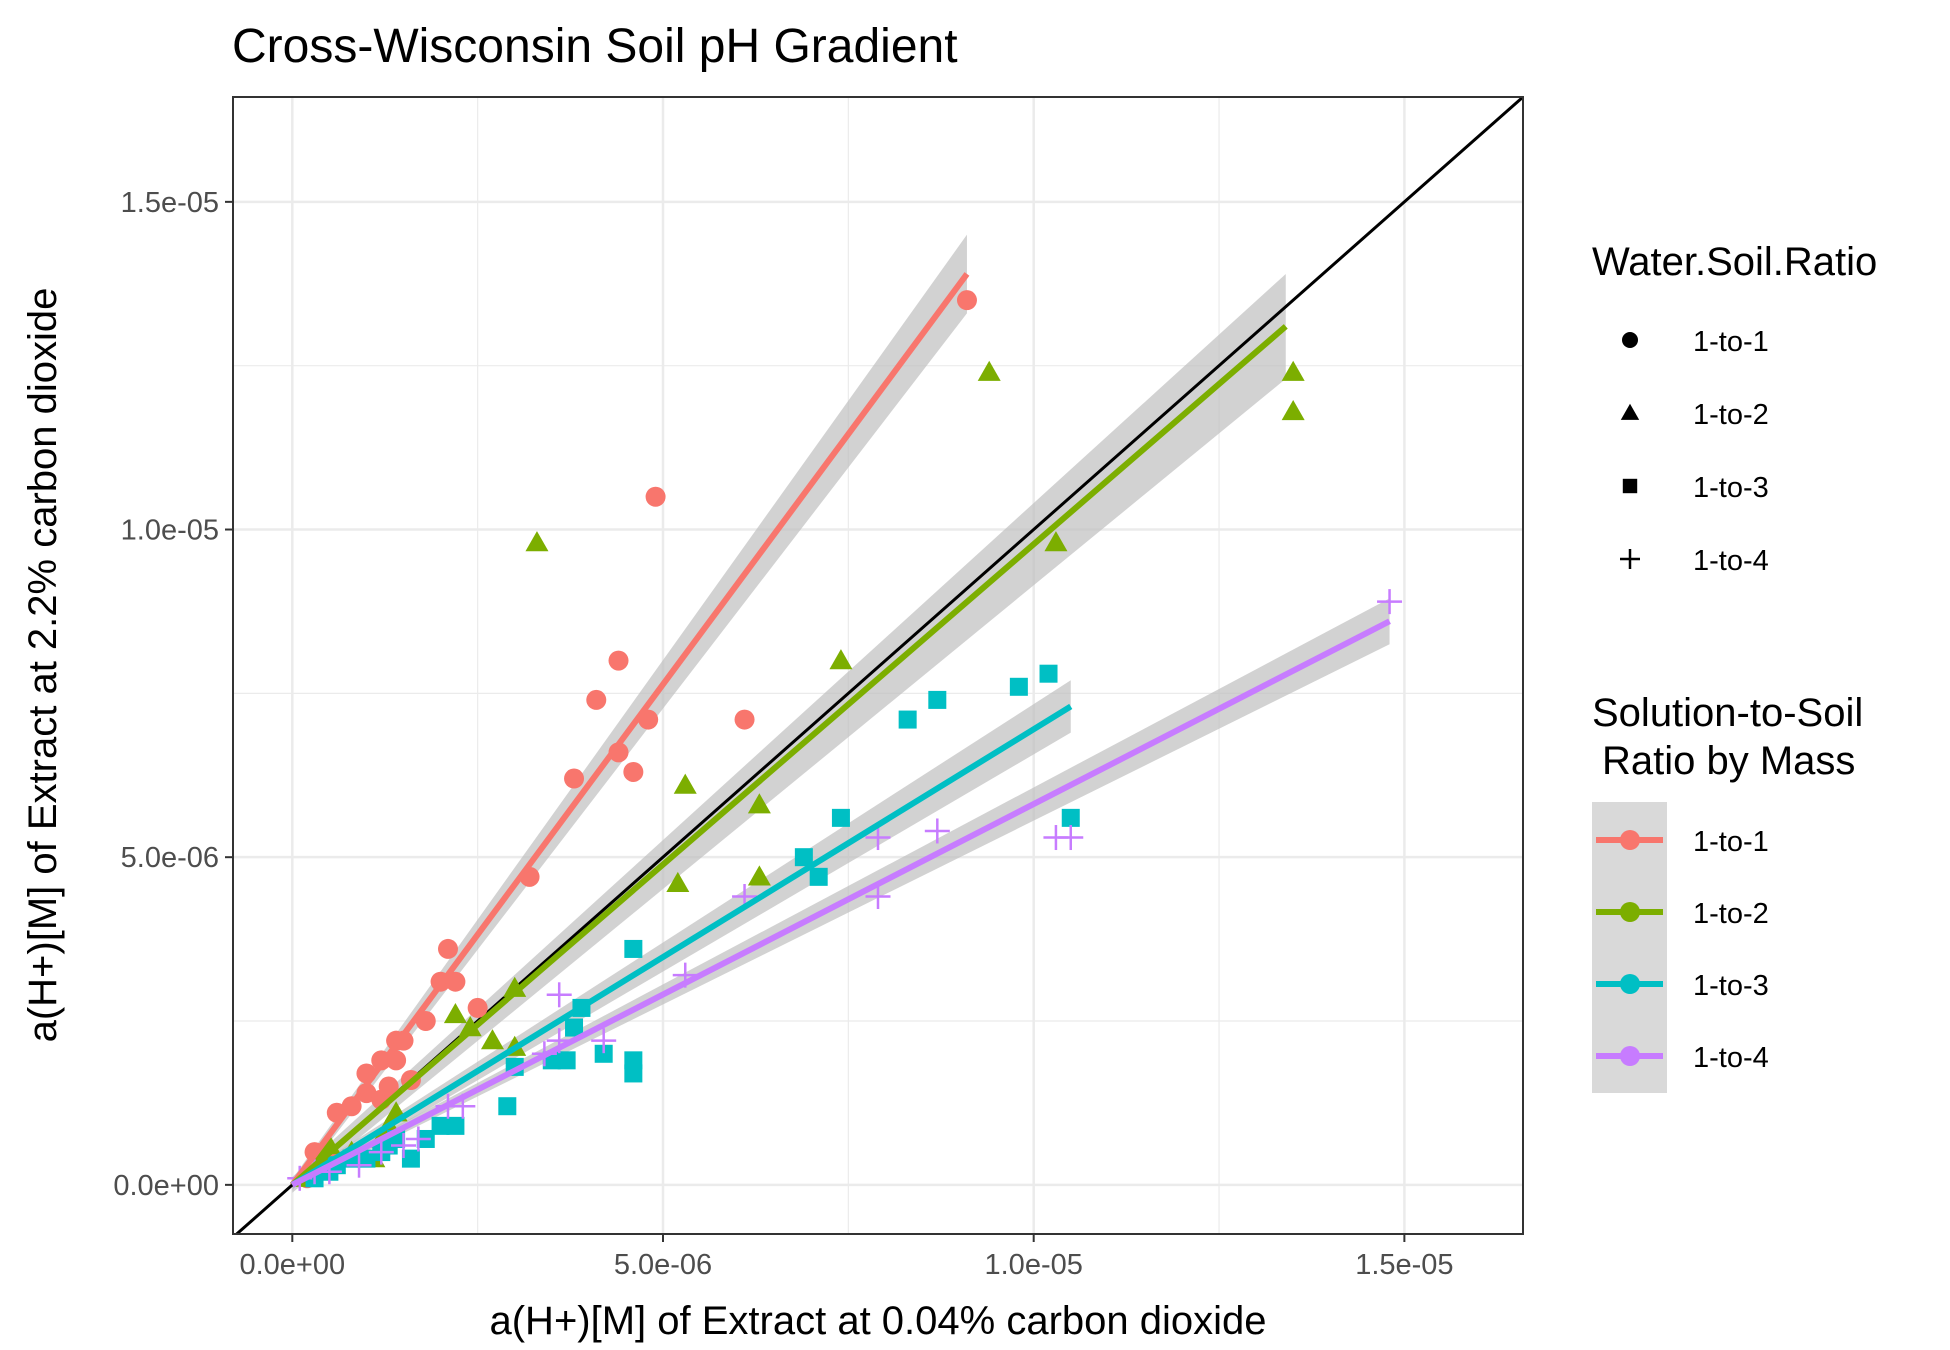 The image size is (1950, 1350). What do you see at coordinates (1731, 1058) in the screenshot?
I see `legend-color-label: 1-to-4` at bounding box center [1731, 1058].